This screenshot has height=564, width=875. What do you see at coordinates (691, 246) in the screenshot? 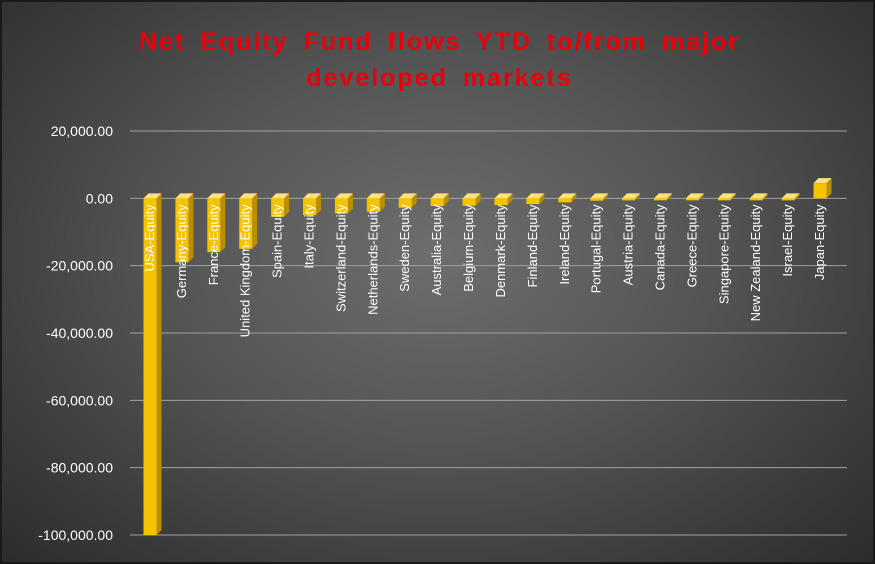
I see `category-label: Greece-Equity` at bounding box center [691, 246].